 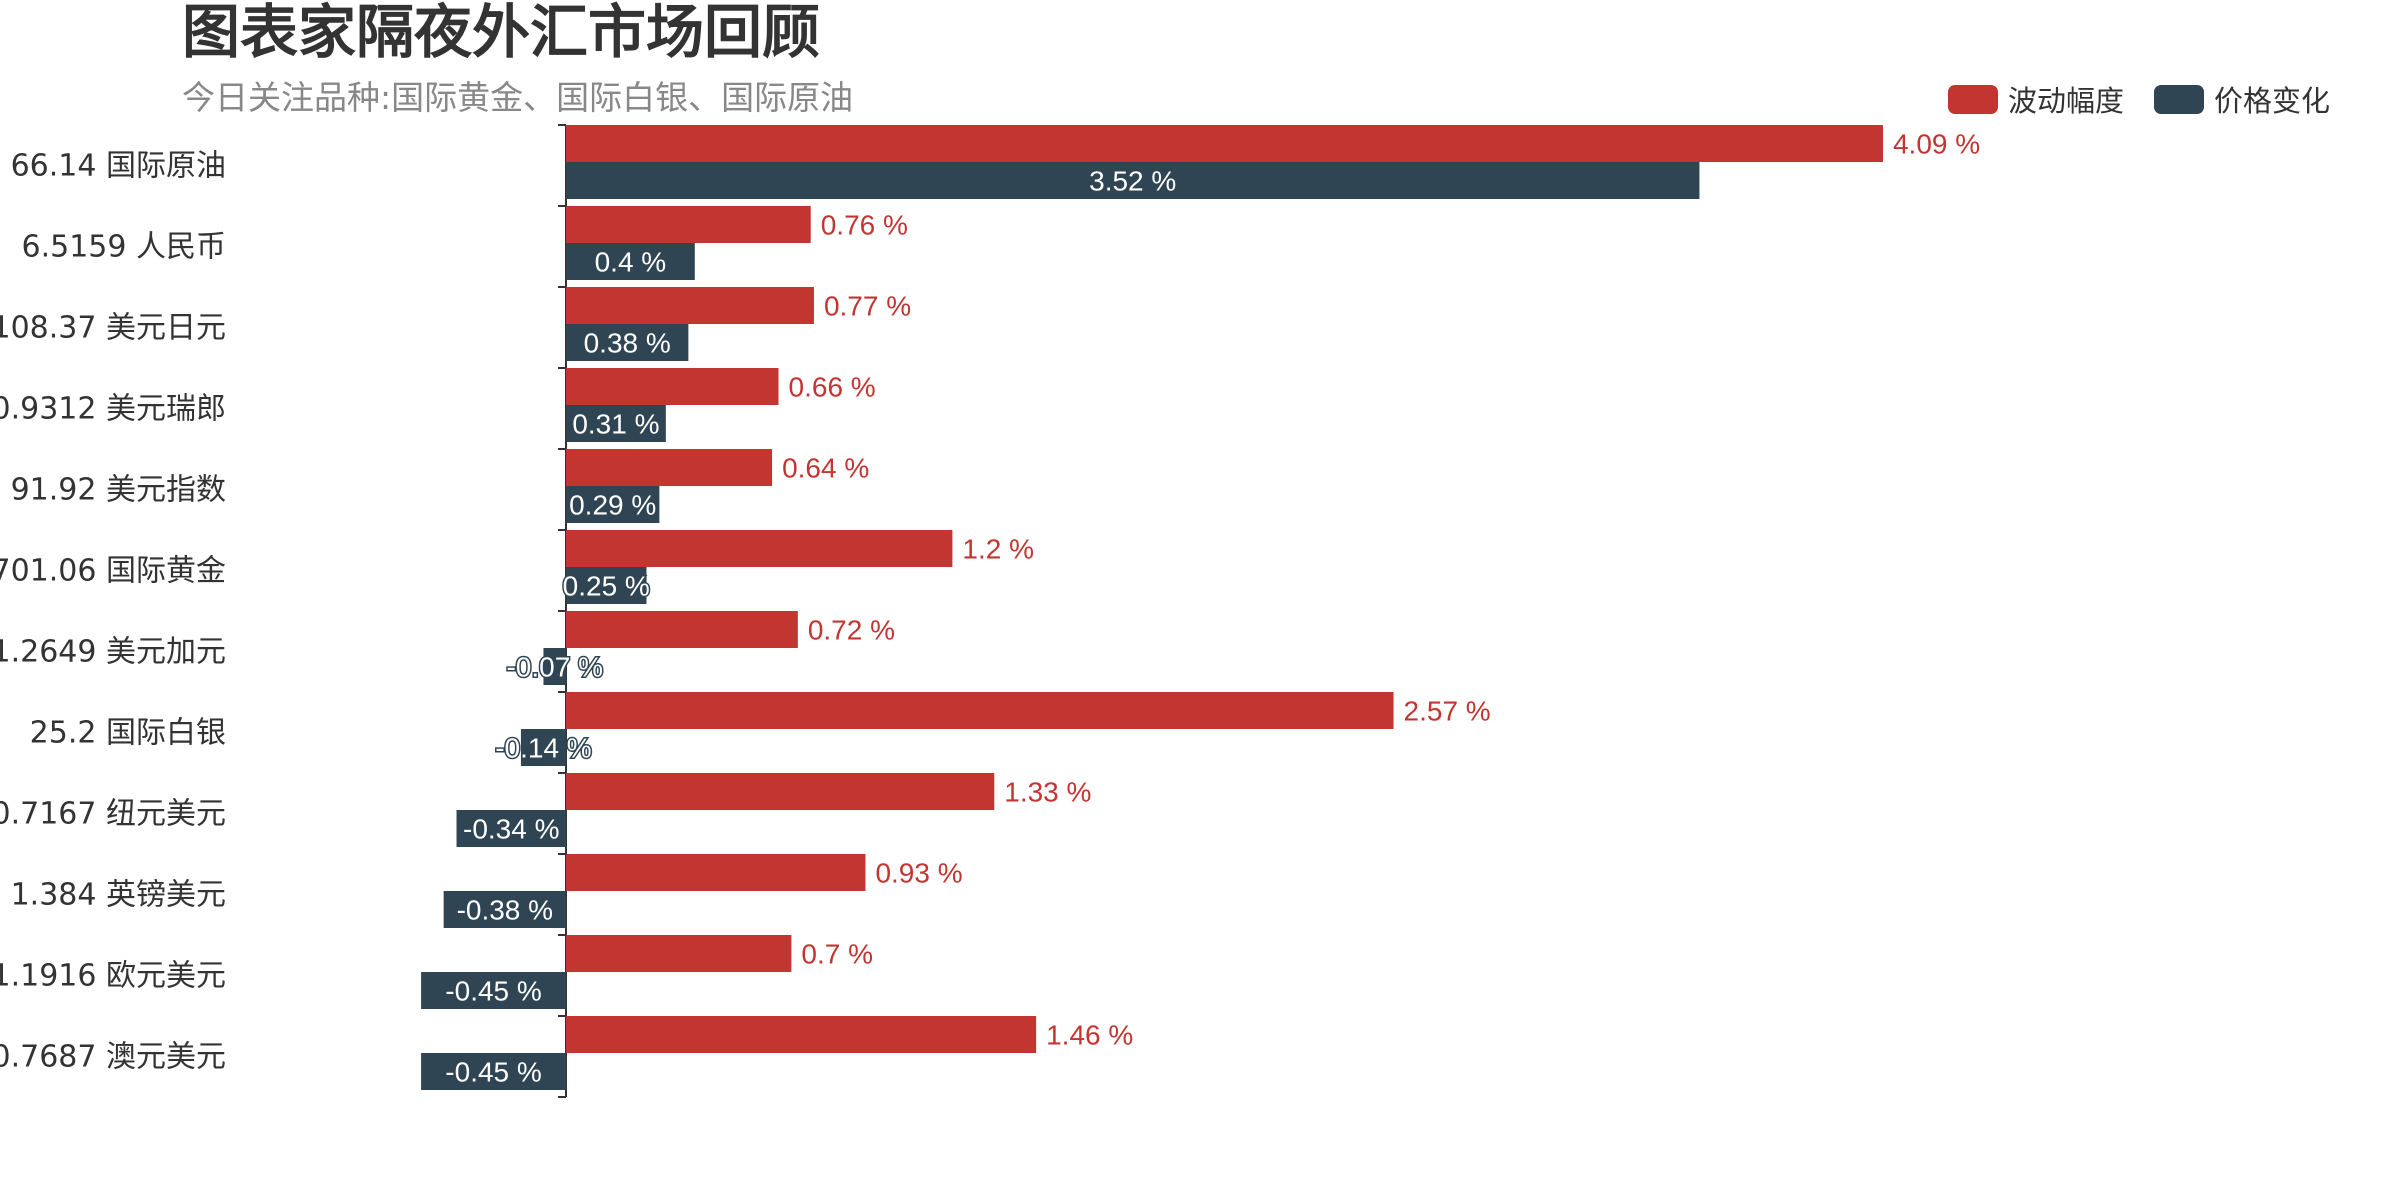 I want to click on data-label-price-change: -0.38 %, so click(x=505, y=910).